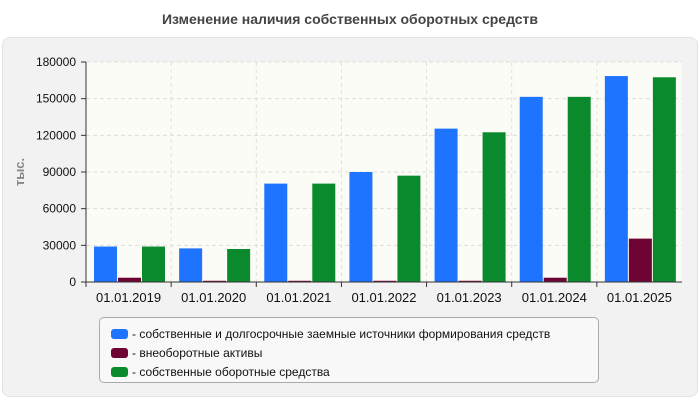  What do you see at coordinates (639, 297) in the screenshot?
I see `x-tick-label: 01.01.2025` at bounding box center [639, 297].